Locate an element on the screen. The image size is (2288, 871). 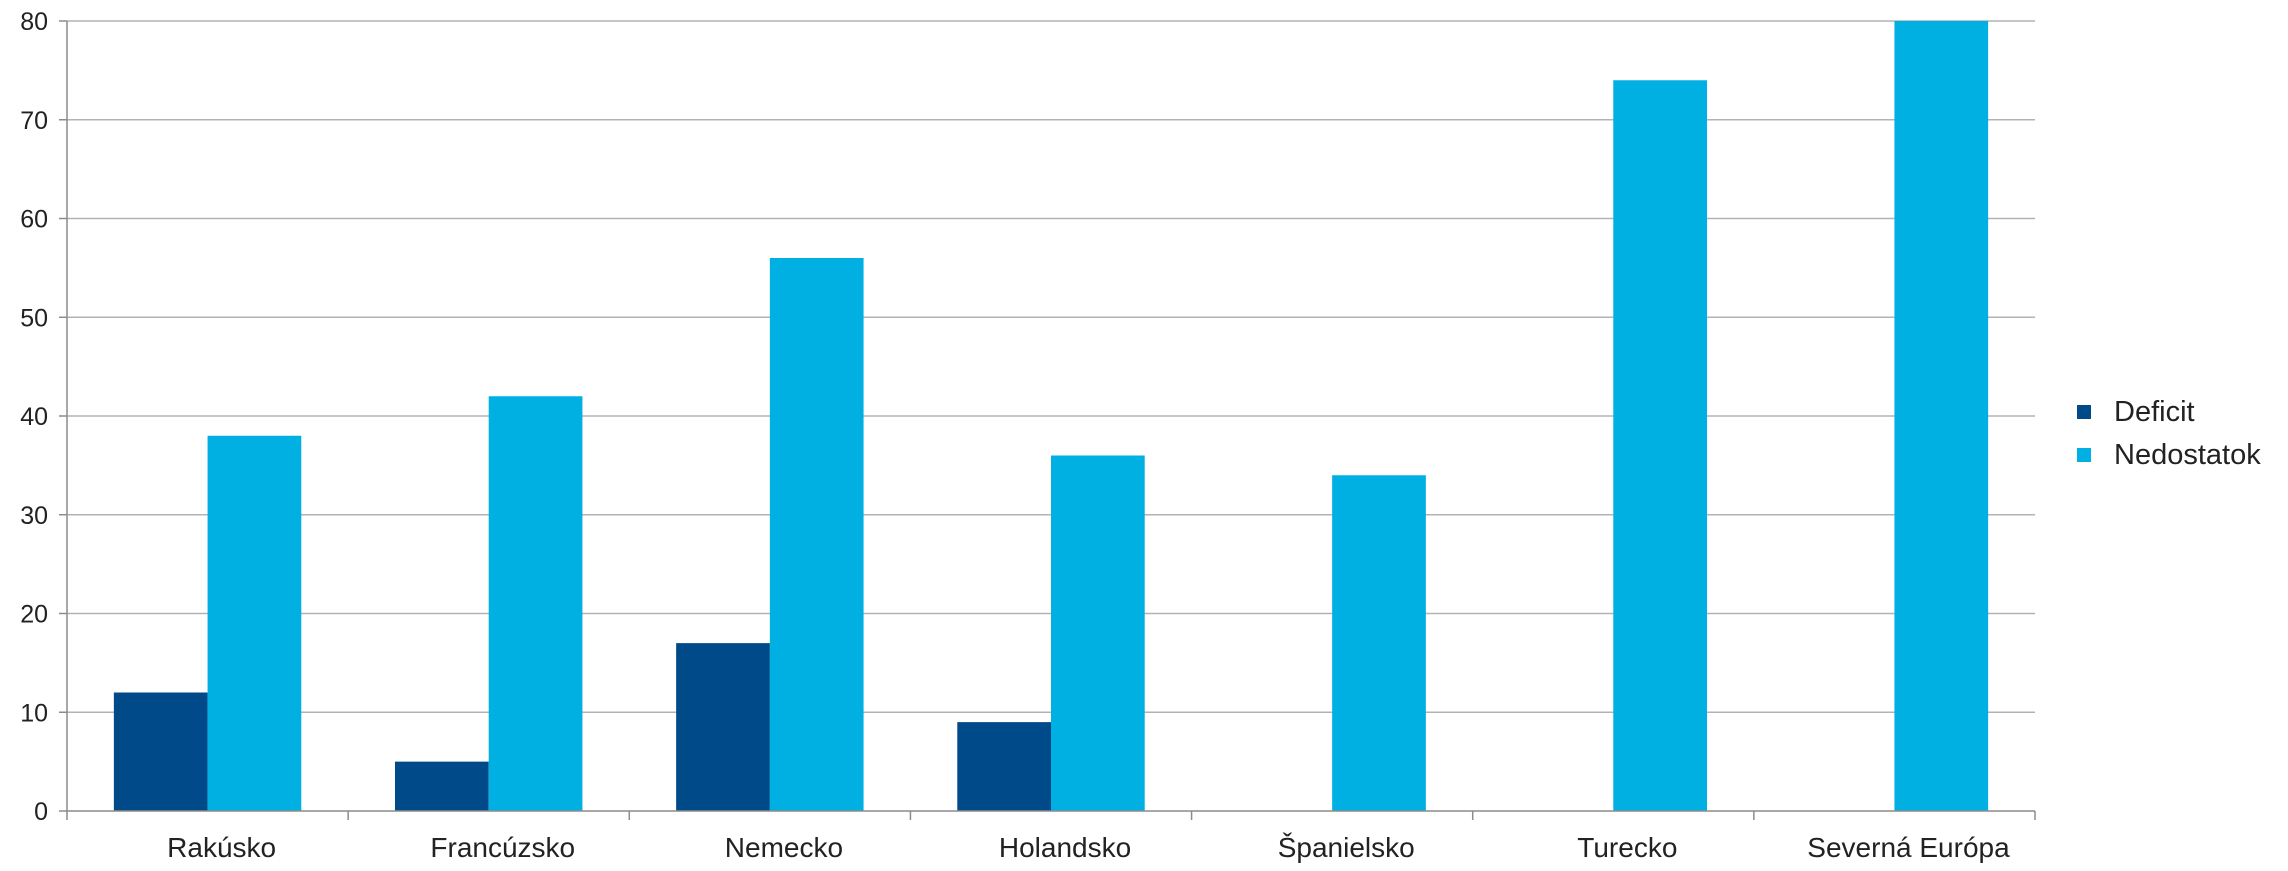
y-tick-label: 50 is located at coordinates (34, 318).